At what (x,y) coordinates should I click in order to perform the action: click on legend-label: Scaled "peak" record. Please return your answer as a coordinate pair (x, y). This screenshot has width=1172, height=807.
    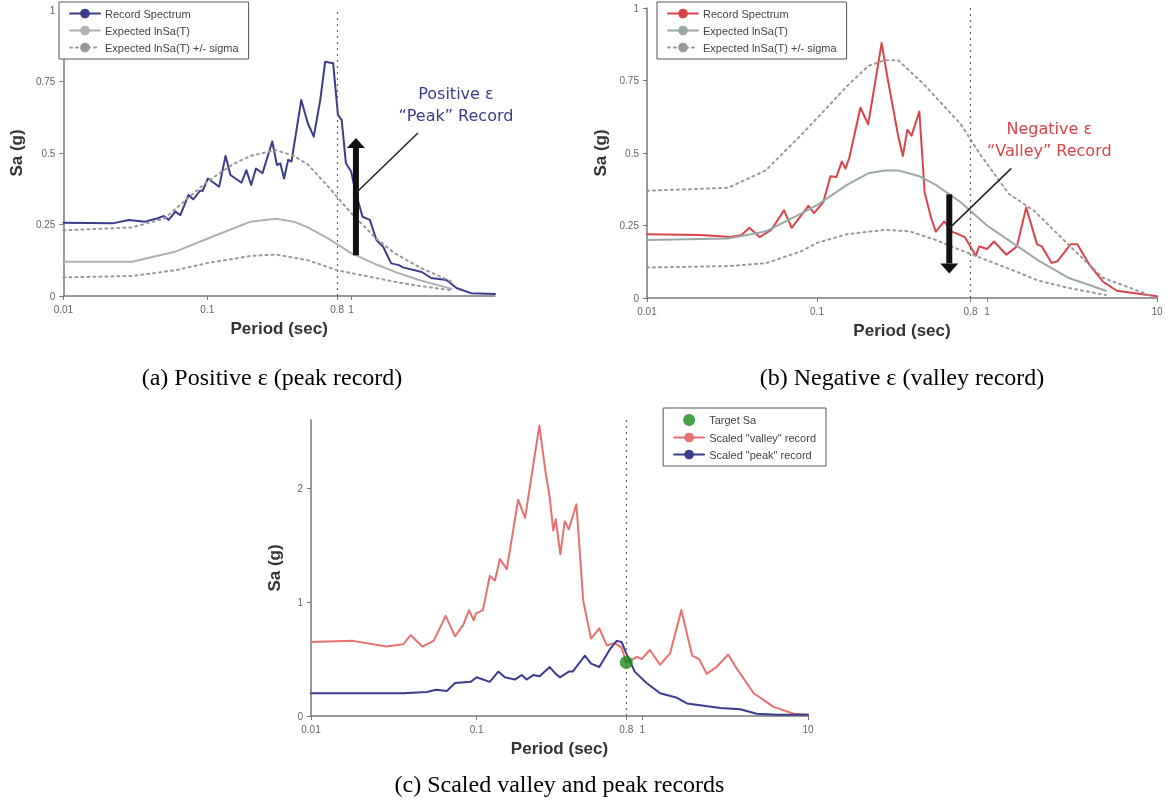
    Looking at the image, I should click on (760, 454).